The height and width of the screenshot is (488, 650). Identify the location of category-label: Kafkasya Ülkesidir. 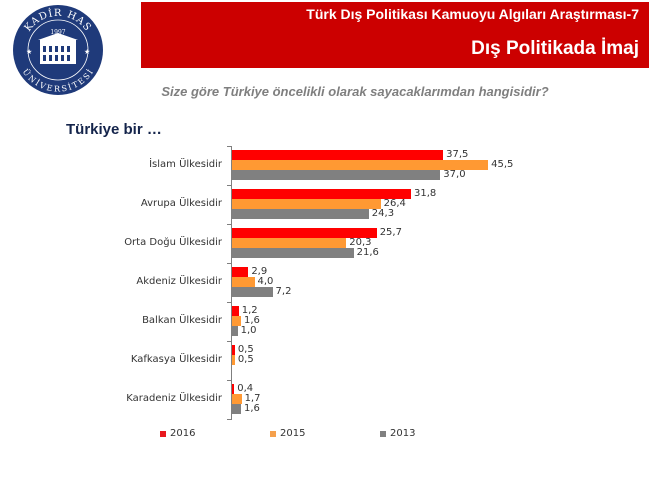
(176, 359).